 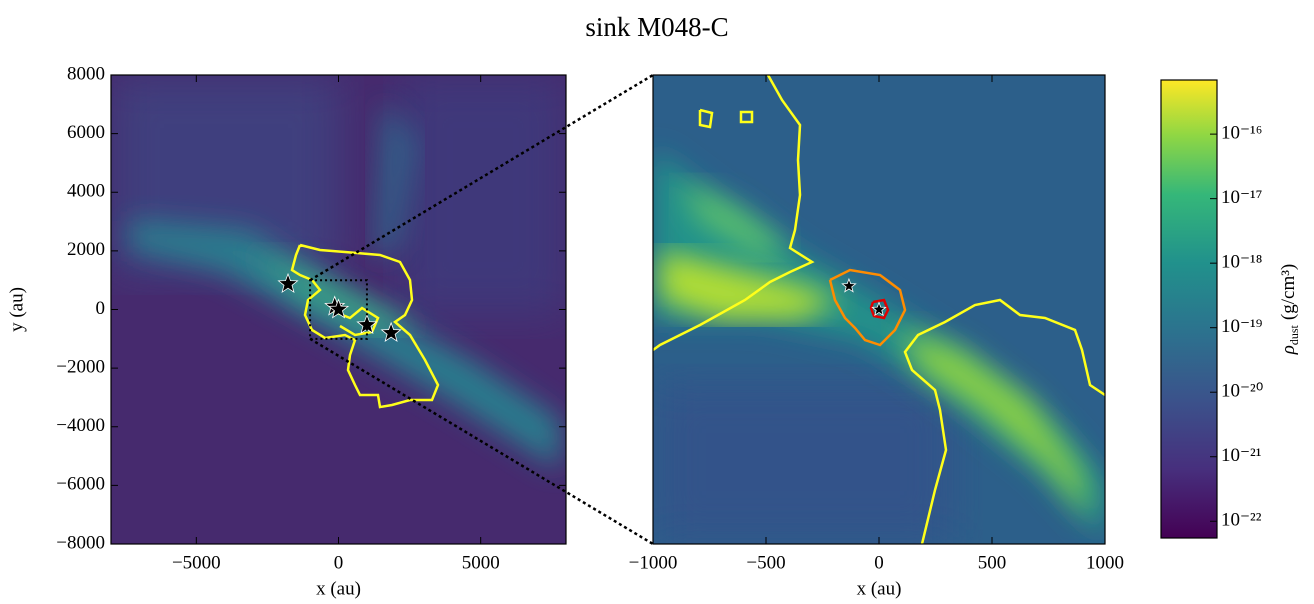 What do you see at coordinates (653, 562) in the screenshot?
I see `x-tick-label: −1000` at bounding box center [653, 562].